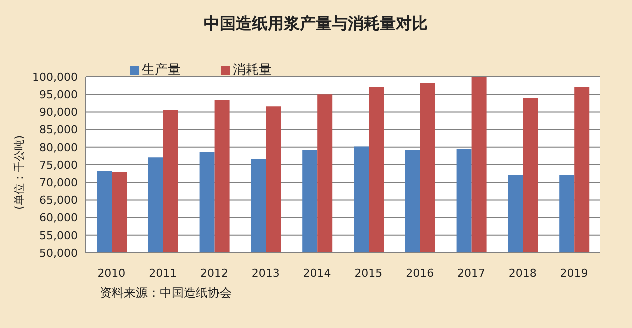  What do you see at coordinates (522, 273) in the screenshot?
I see `x-tick-label: 2018` at bounding box center [522, 273].